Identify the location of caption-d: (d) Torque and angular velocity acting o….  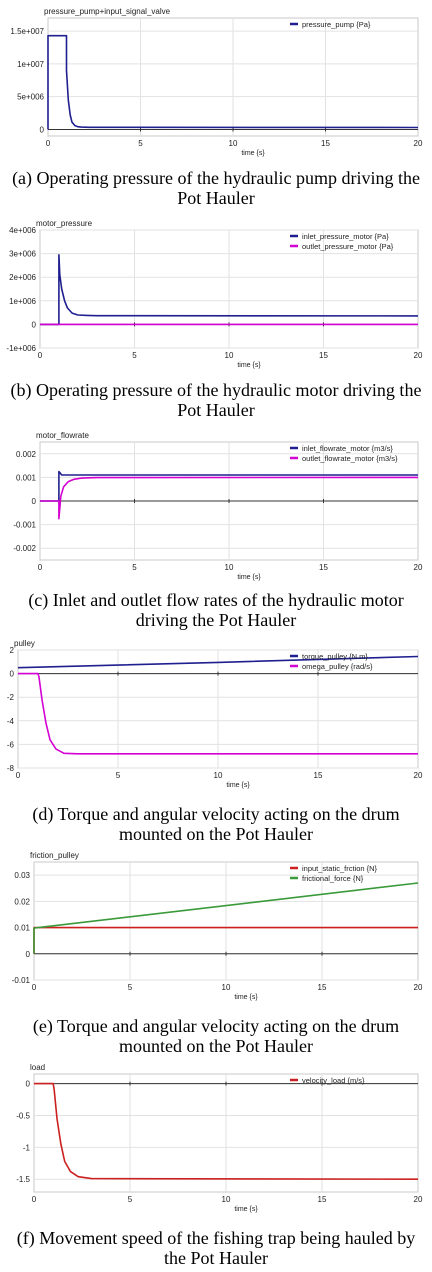
(216, 824).